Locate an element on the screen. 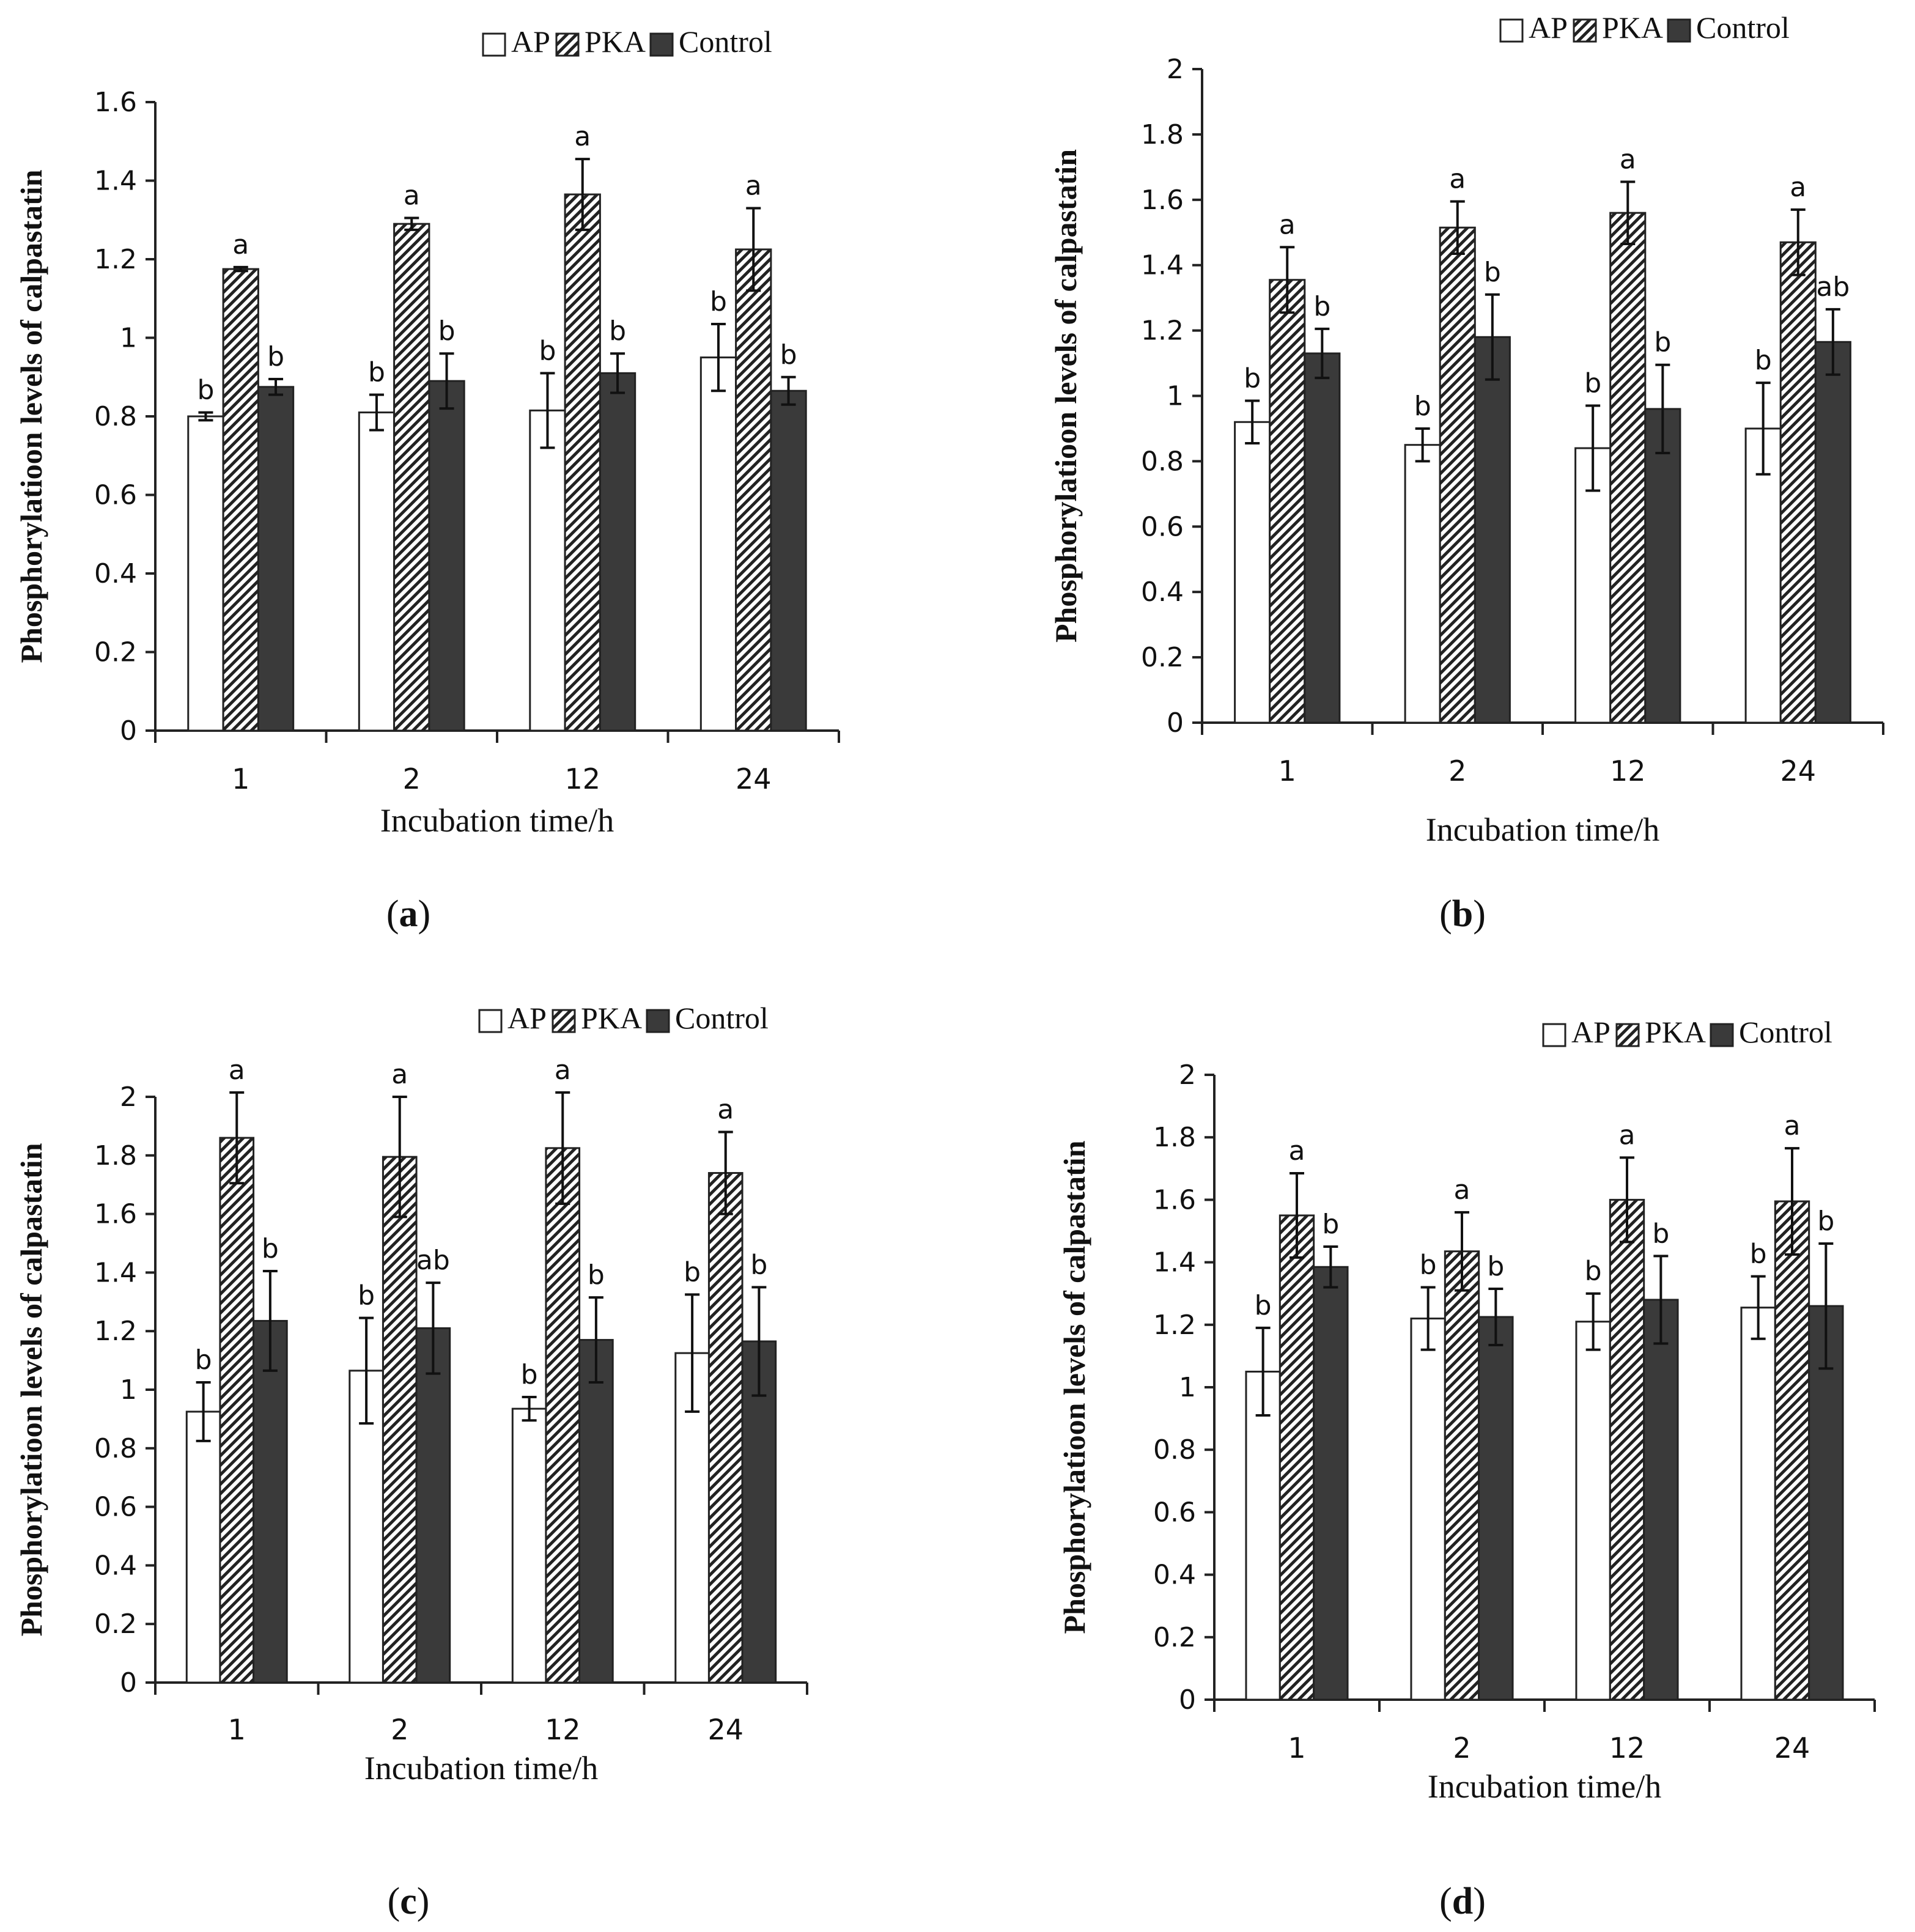 The height and width of the screenshot is (1932, 1915). legend-label-ap: AP is located at coordinates (530, 41).